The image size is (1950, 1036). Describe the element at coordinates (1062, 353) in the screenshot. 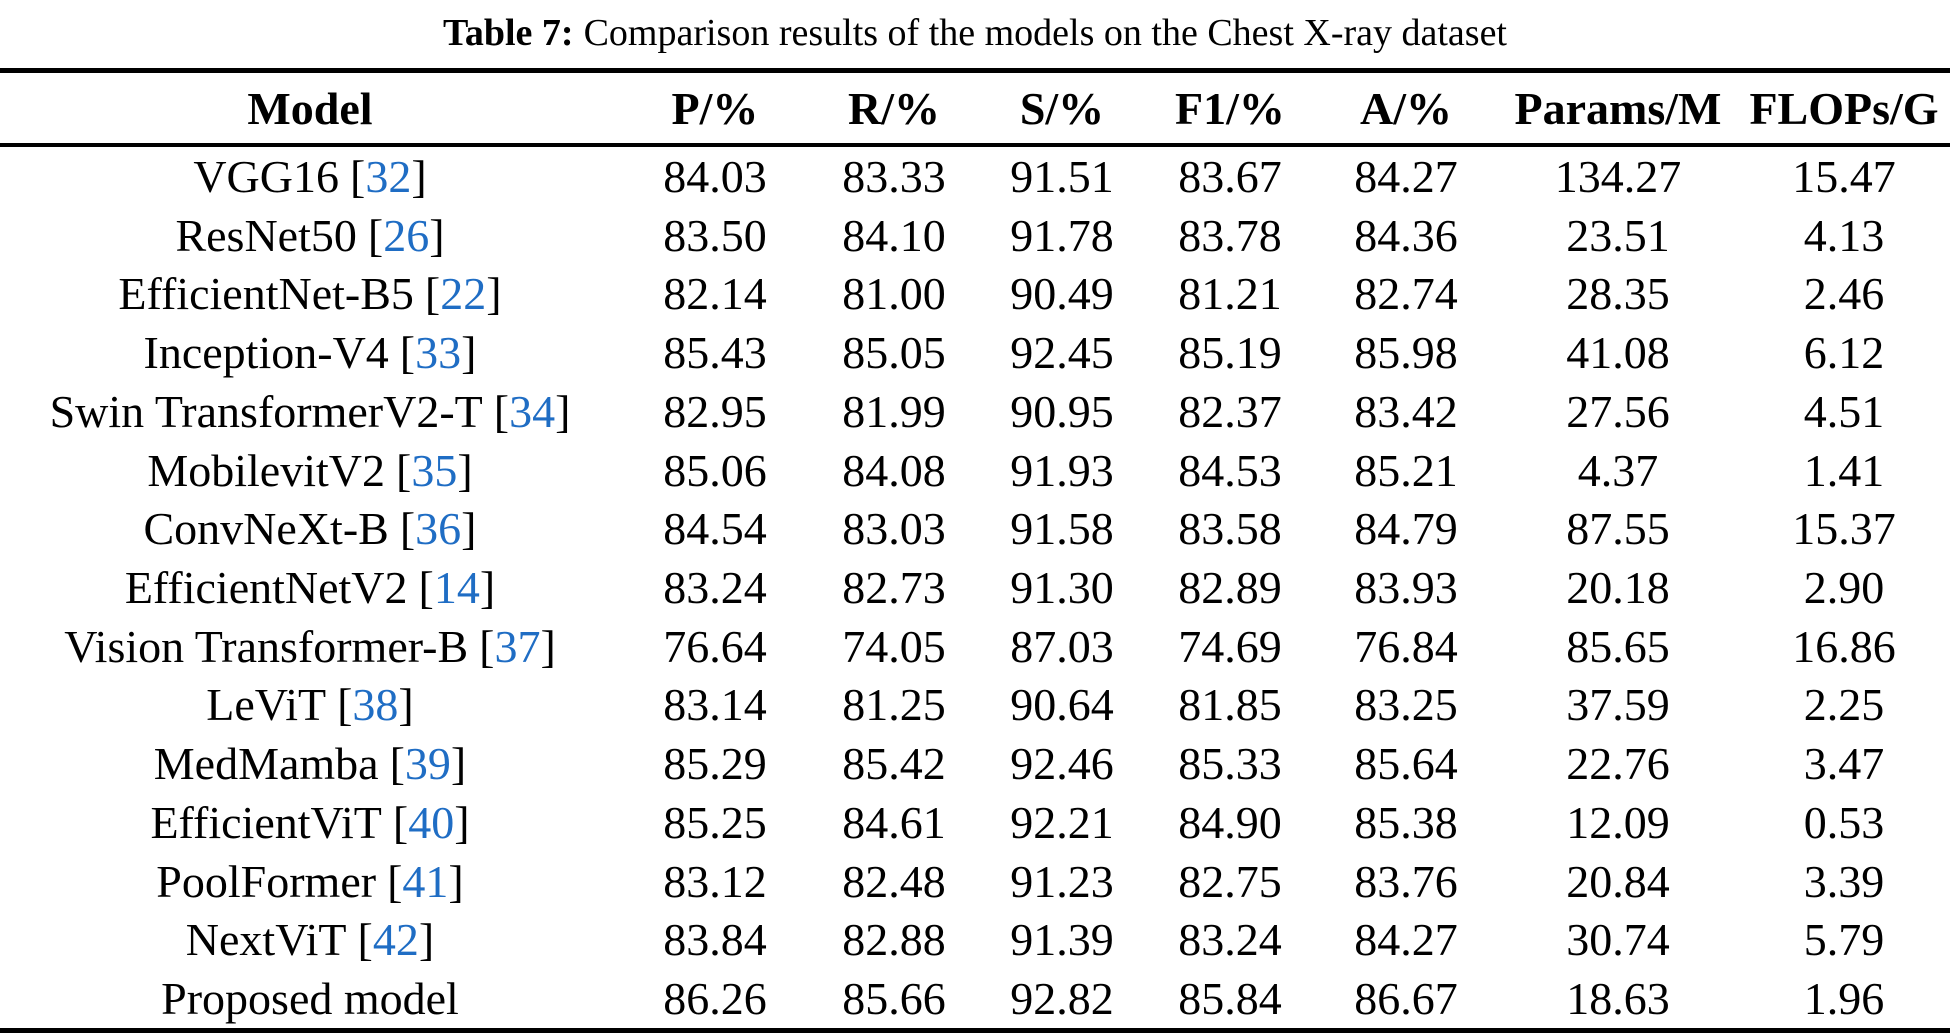

I see `value-cell: 92.45` at that location.